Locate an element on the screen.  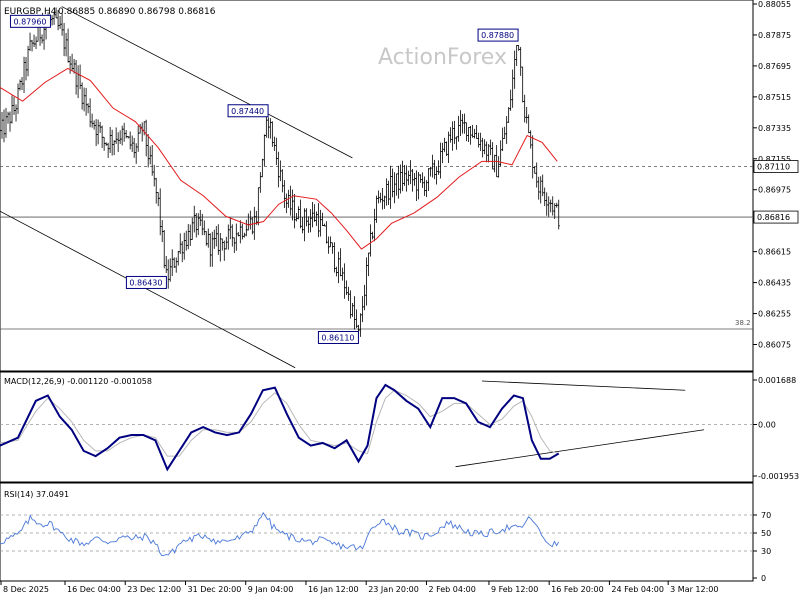
price-tag-label: 0.86816 is located at coordinates (773, 217).